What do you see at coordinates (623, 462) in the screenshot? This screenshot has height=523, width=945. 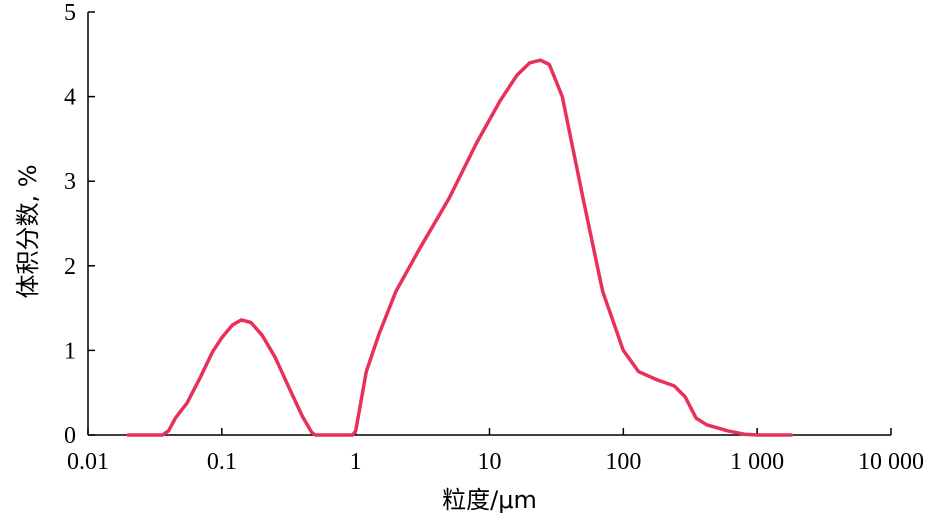 I see `x-tick-label: 100` at bounding box center [623, 462].